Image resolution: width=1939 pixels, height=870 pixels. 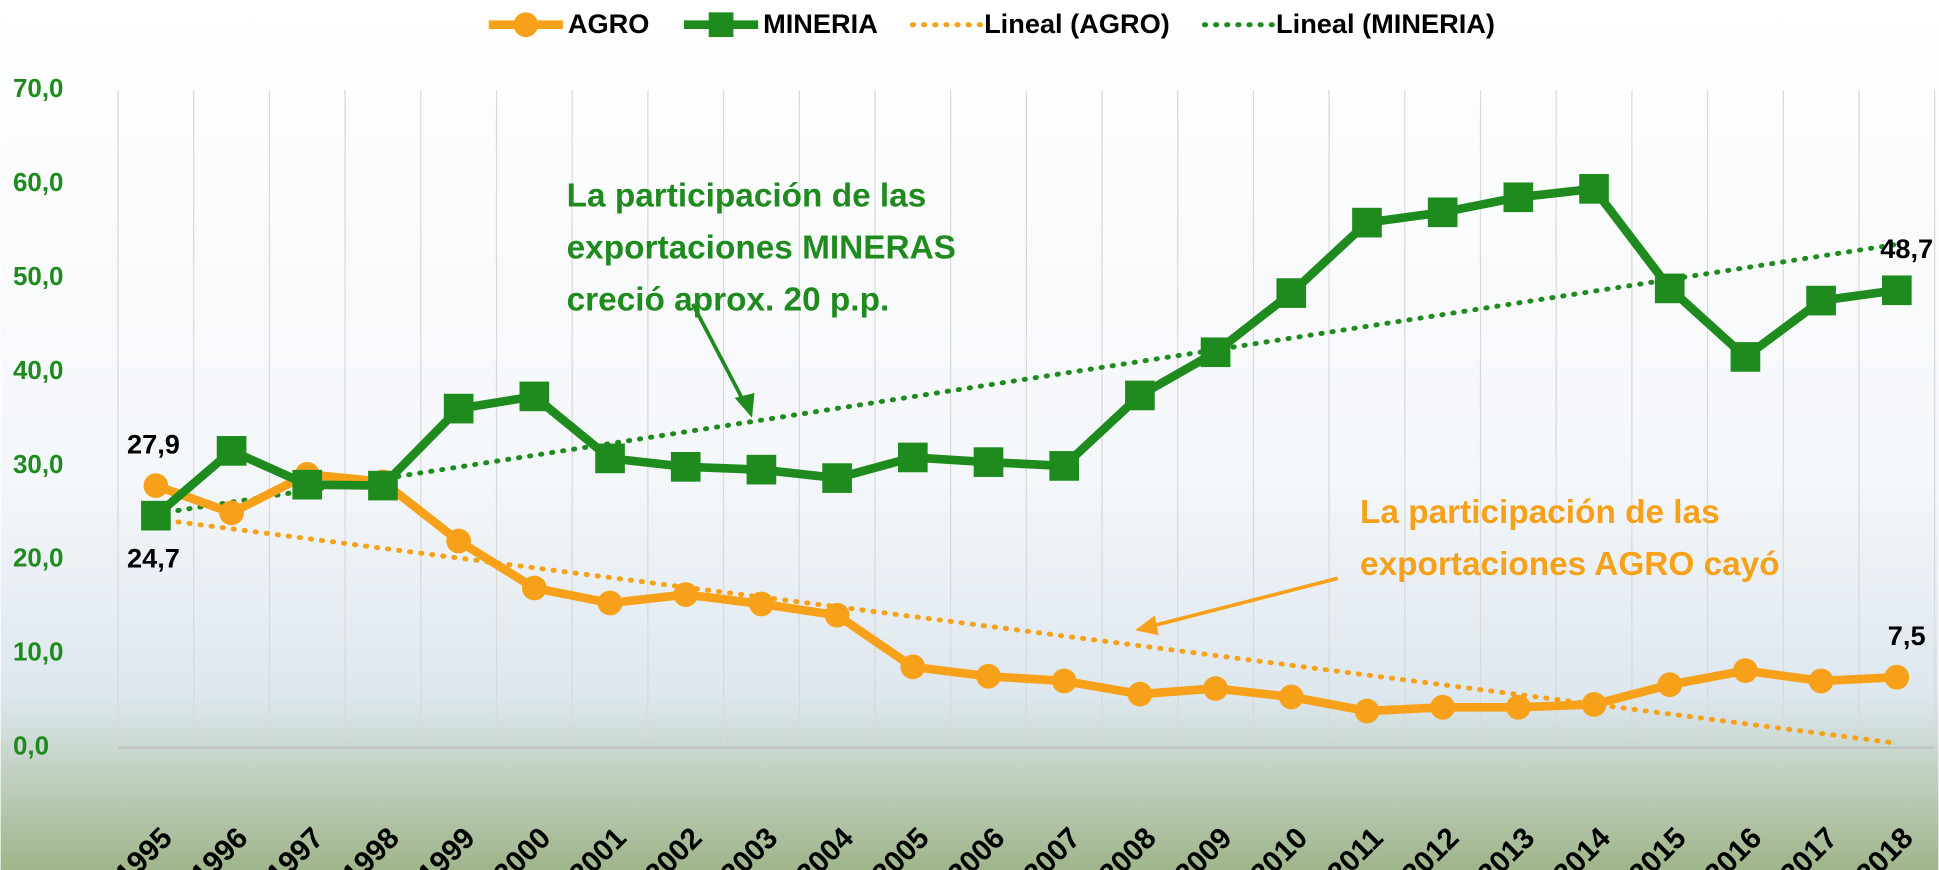 I want to click on y-tick-label: 10,0, so click(x=38, y=653).